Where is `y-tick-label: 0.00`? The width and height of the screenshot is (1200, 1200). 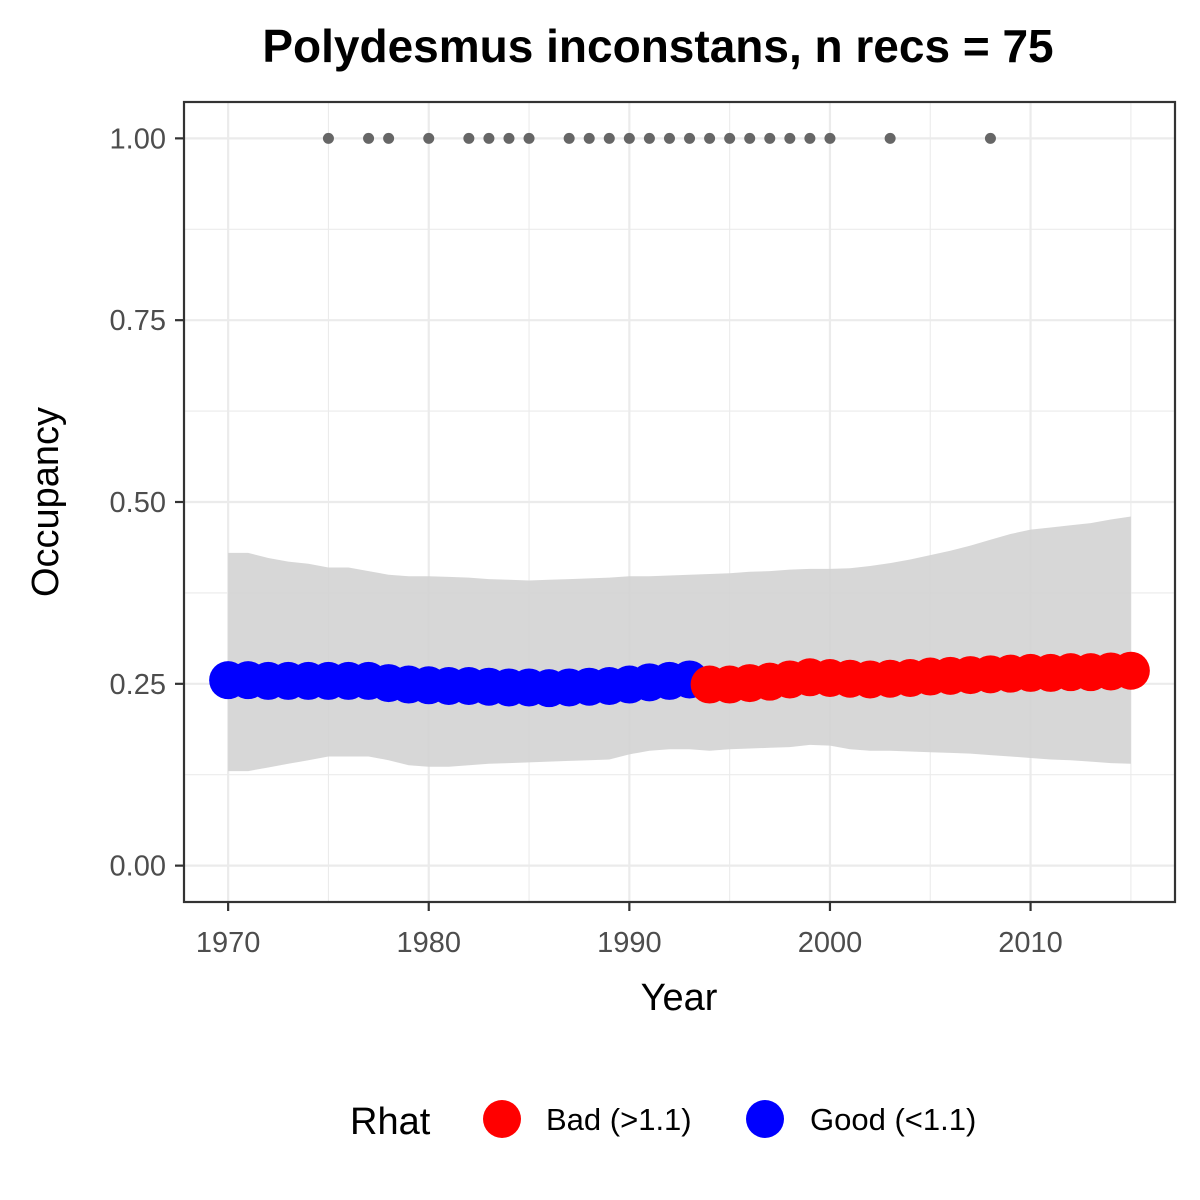 y-tick-label: 0.00 is located at coordinates (138, 867).